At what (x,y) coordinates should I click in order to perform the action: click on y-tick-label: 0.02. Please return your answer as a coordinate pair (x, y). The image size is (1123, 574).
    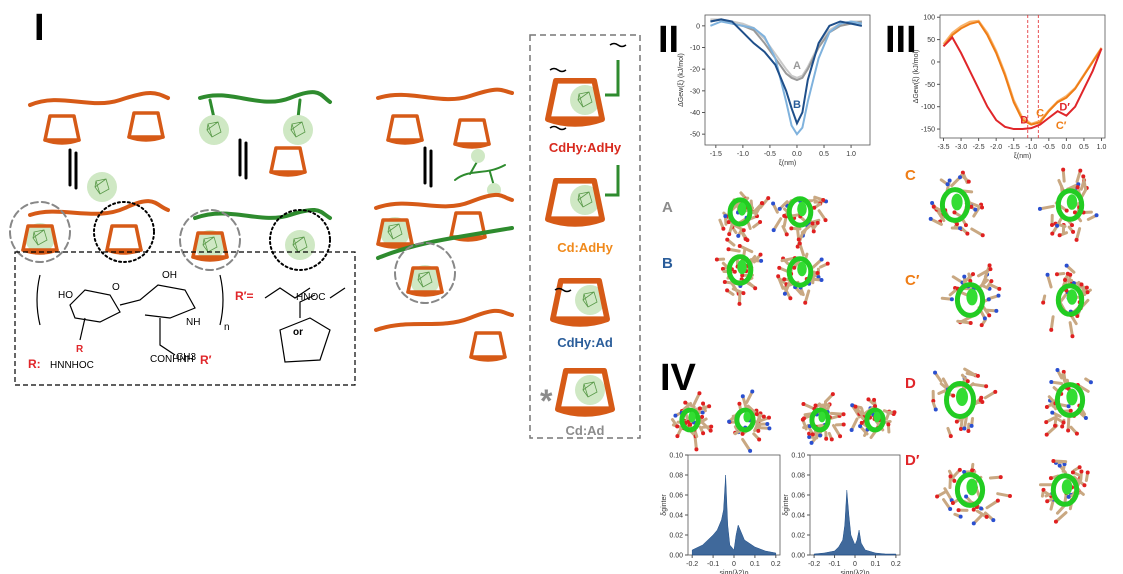
    Looking at the image, I should click on (676, 536).